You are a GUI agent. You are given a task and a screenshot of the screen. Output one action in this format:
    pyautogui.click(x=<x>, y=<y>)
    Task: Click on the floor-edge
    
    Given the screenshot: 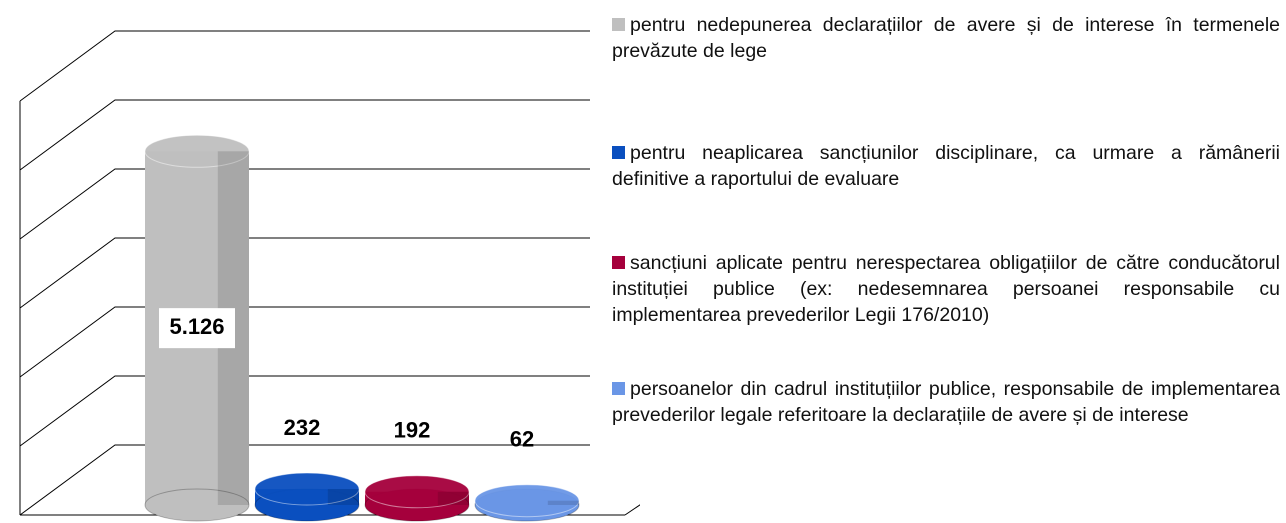 What is the action you would take?
    pyautogui.click(x=632, y=510)
    